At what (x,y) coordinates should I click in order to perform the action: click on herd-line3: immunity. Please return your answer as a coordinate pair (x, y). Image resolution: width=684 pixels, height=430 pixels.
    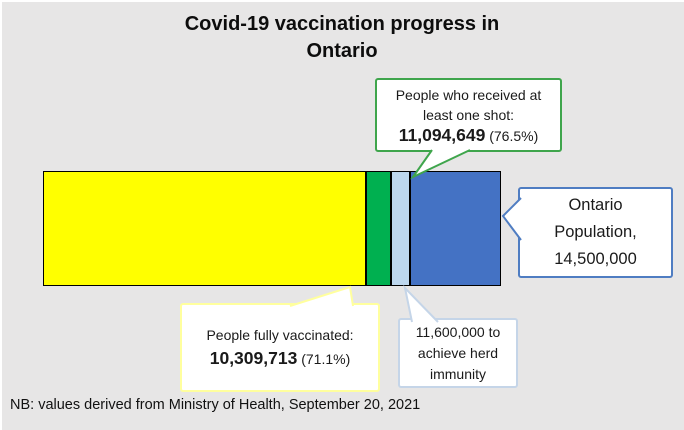
    Looking at the image, I should click on (457, 373).